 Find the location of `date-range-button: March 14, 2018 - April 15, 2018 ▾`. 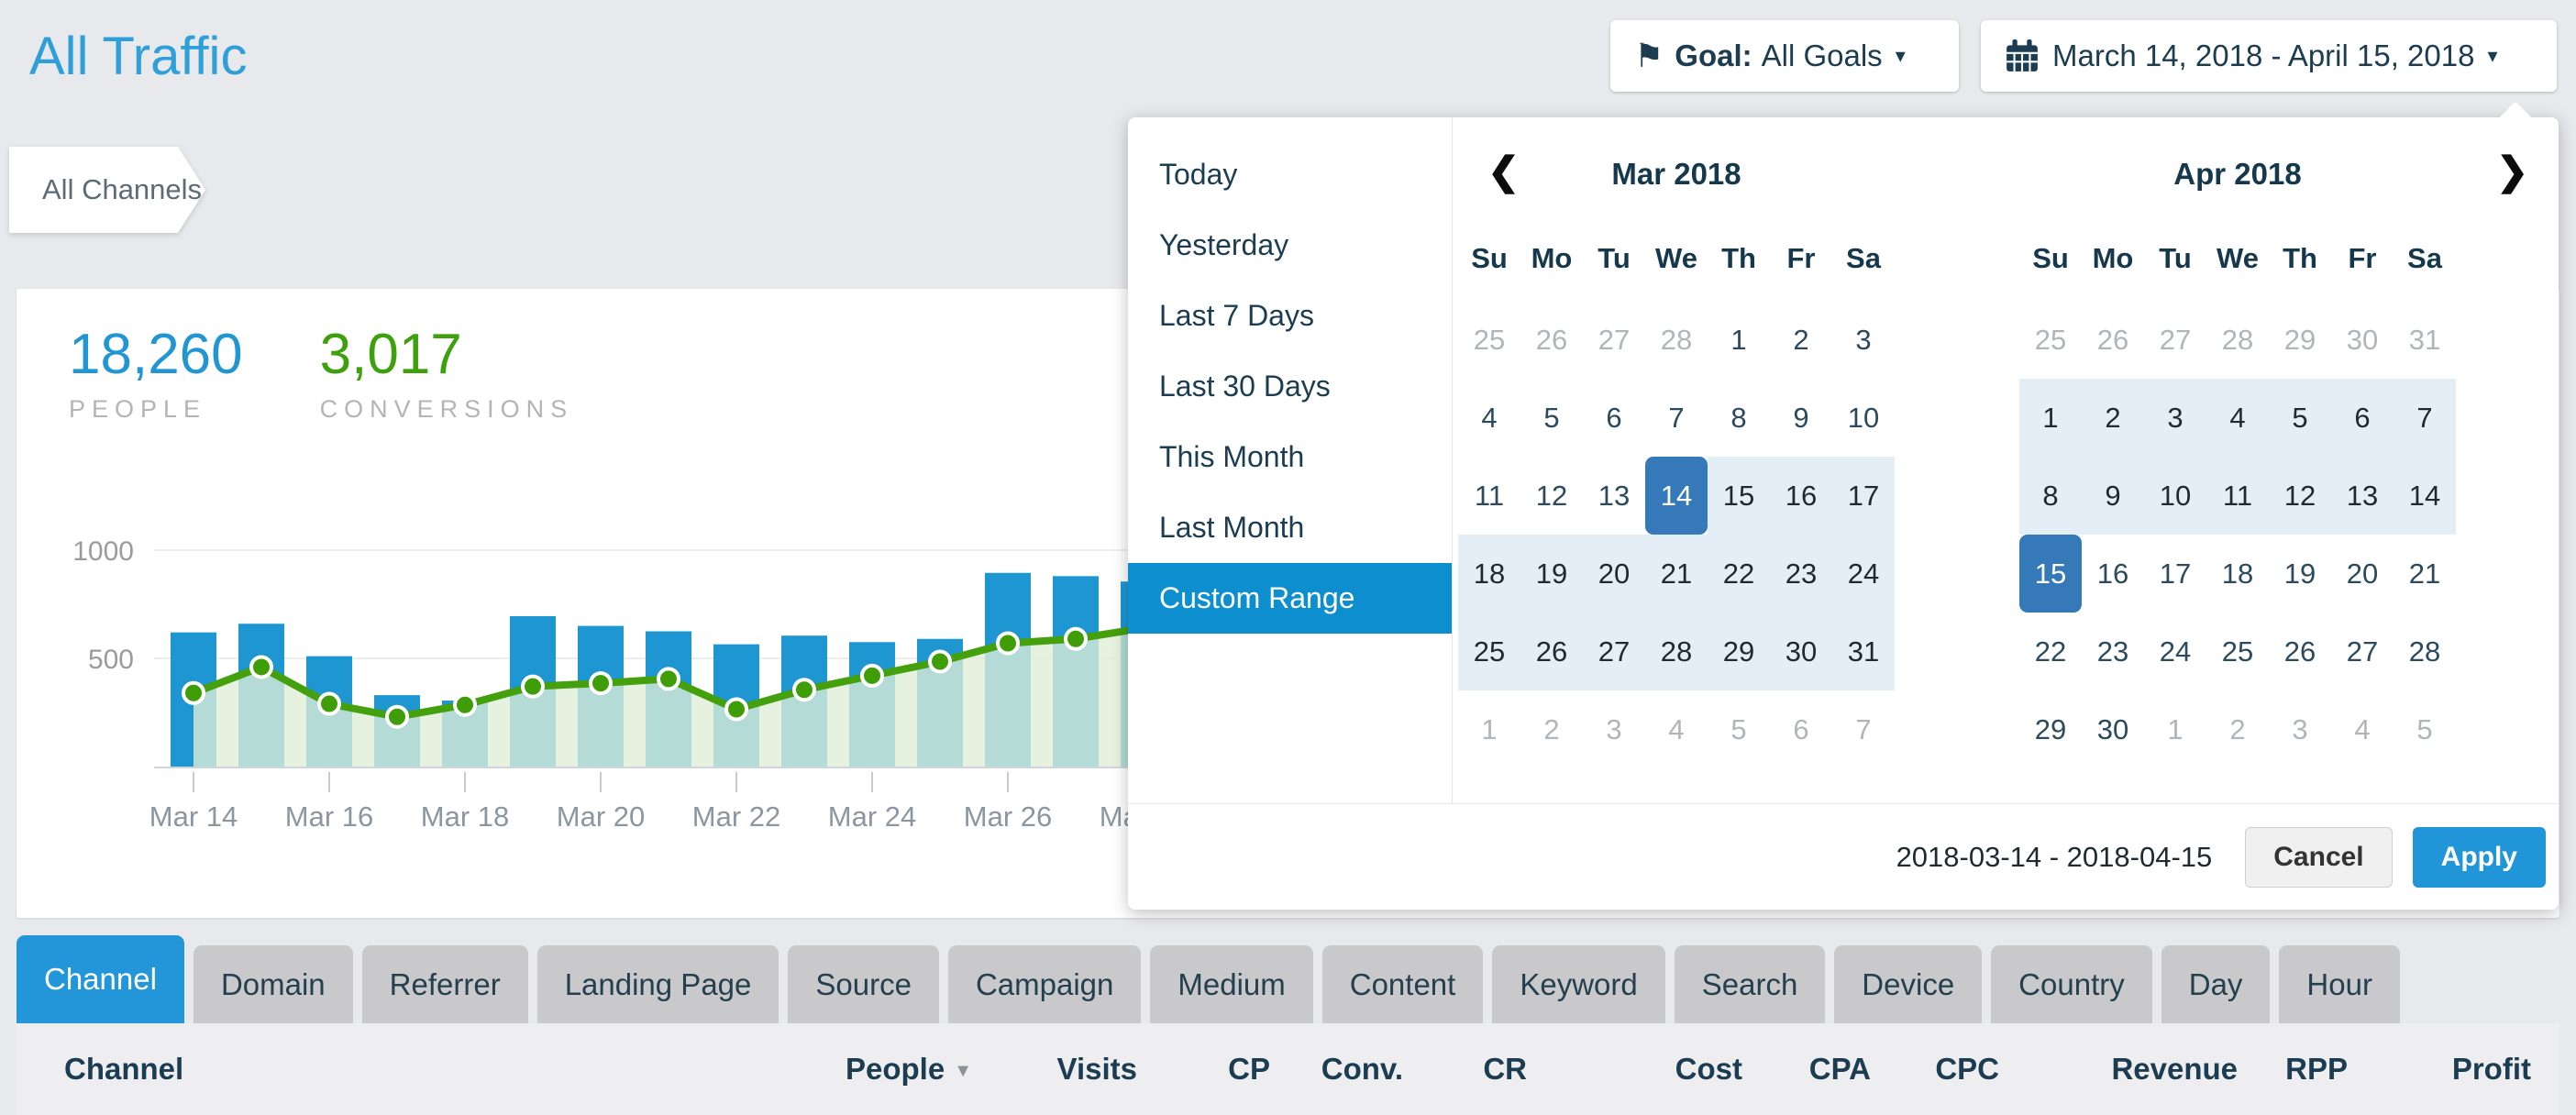

date-range-button: March 14, 2018 - April 15, 2018 ▾ is located at coordinates (2269, 56).